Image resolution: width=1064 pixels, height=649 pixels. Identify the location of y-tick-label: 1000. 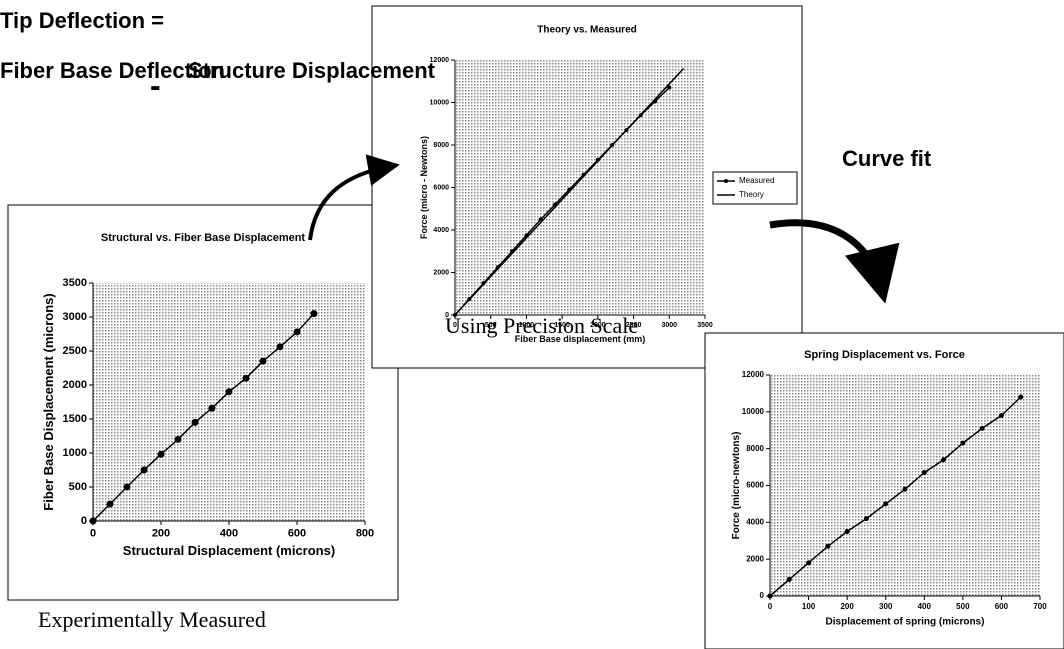
(75, 453).